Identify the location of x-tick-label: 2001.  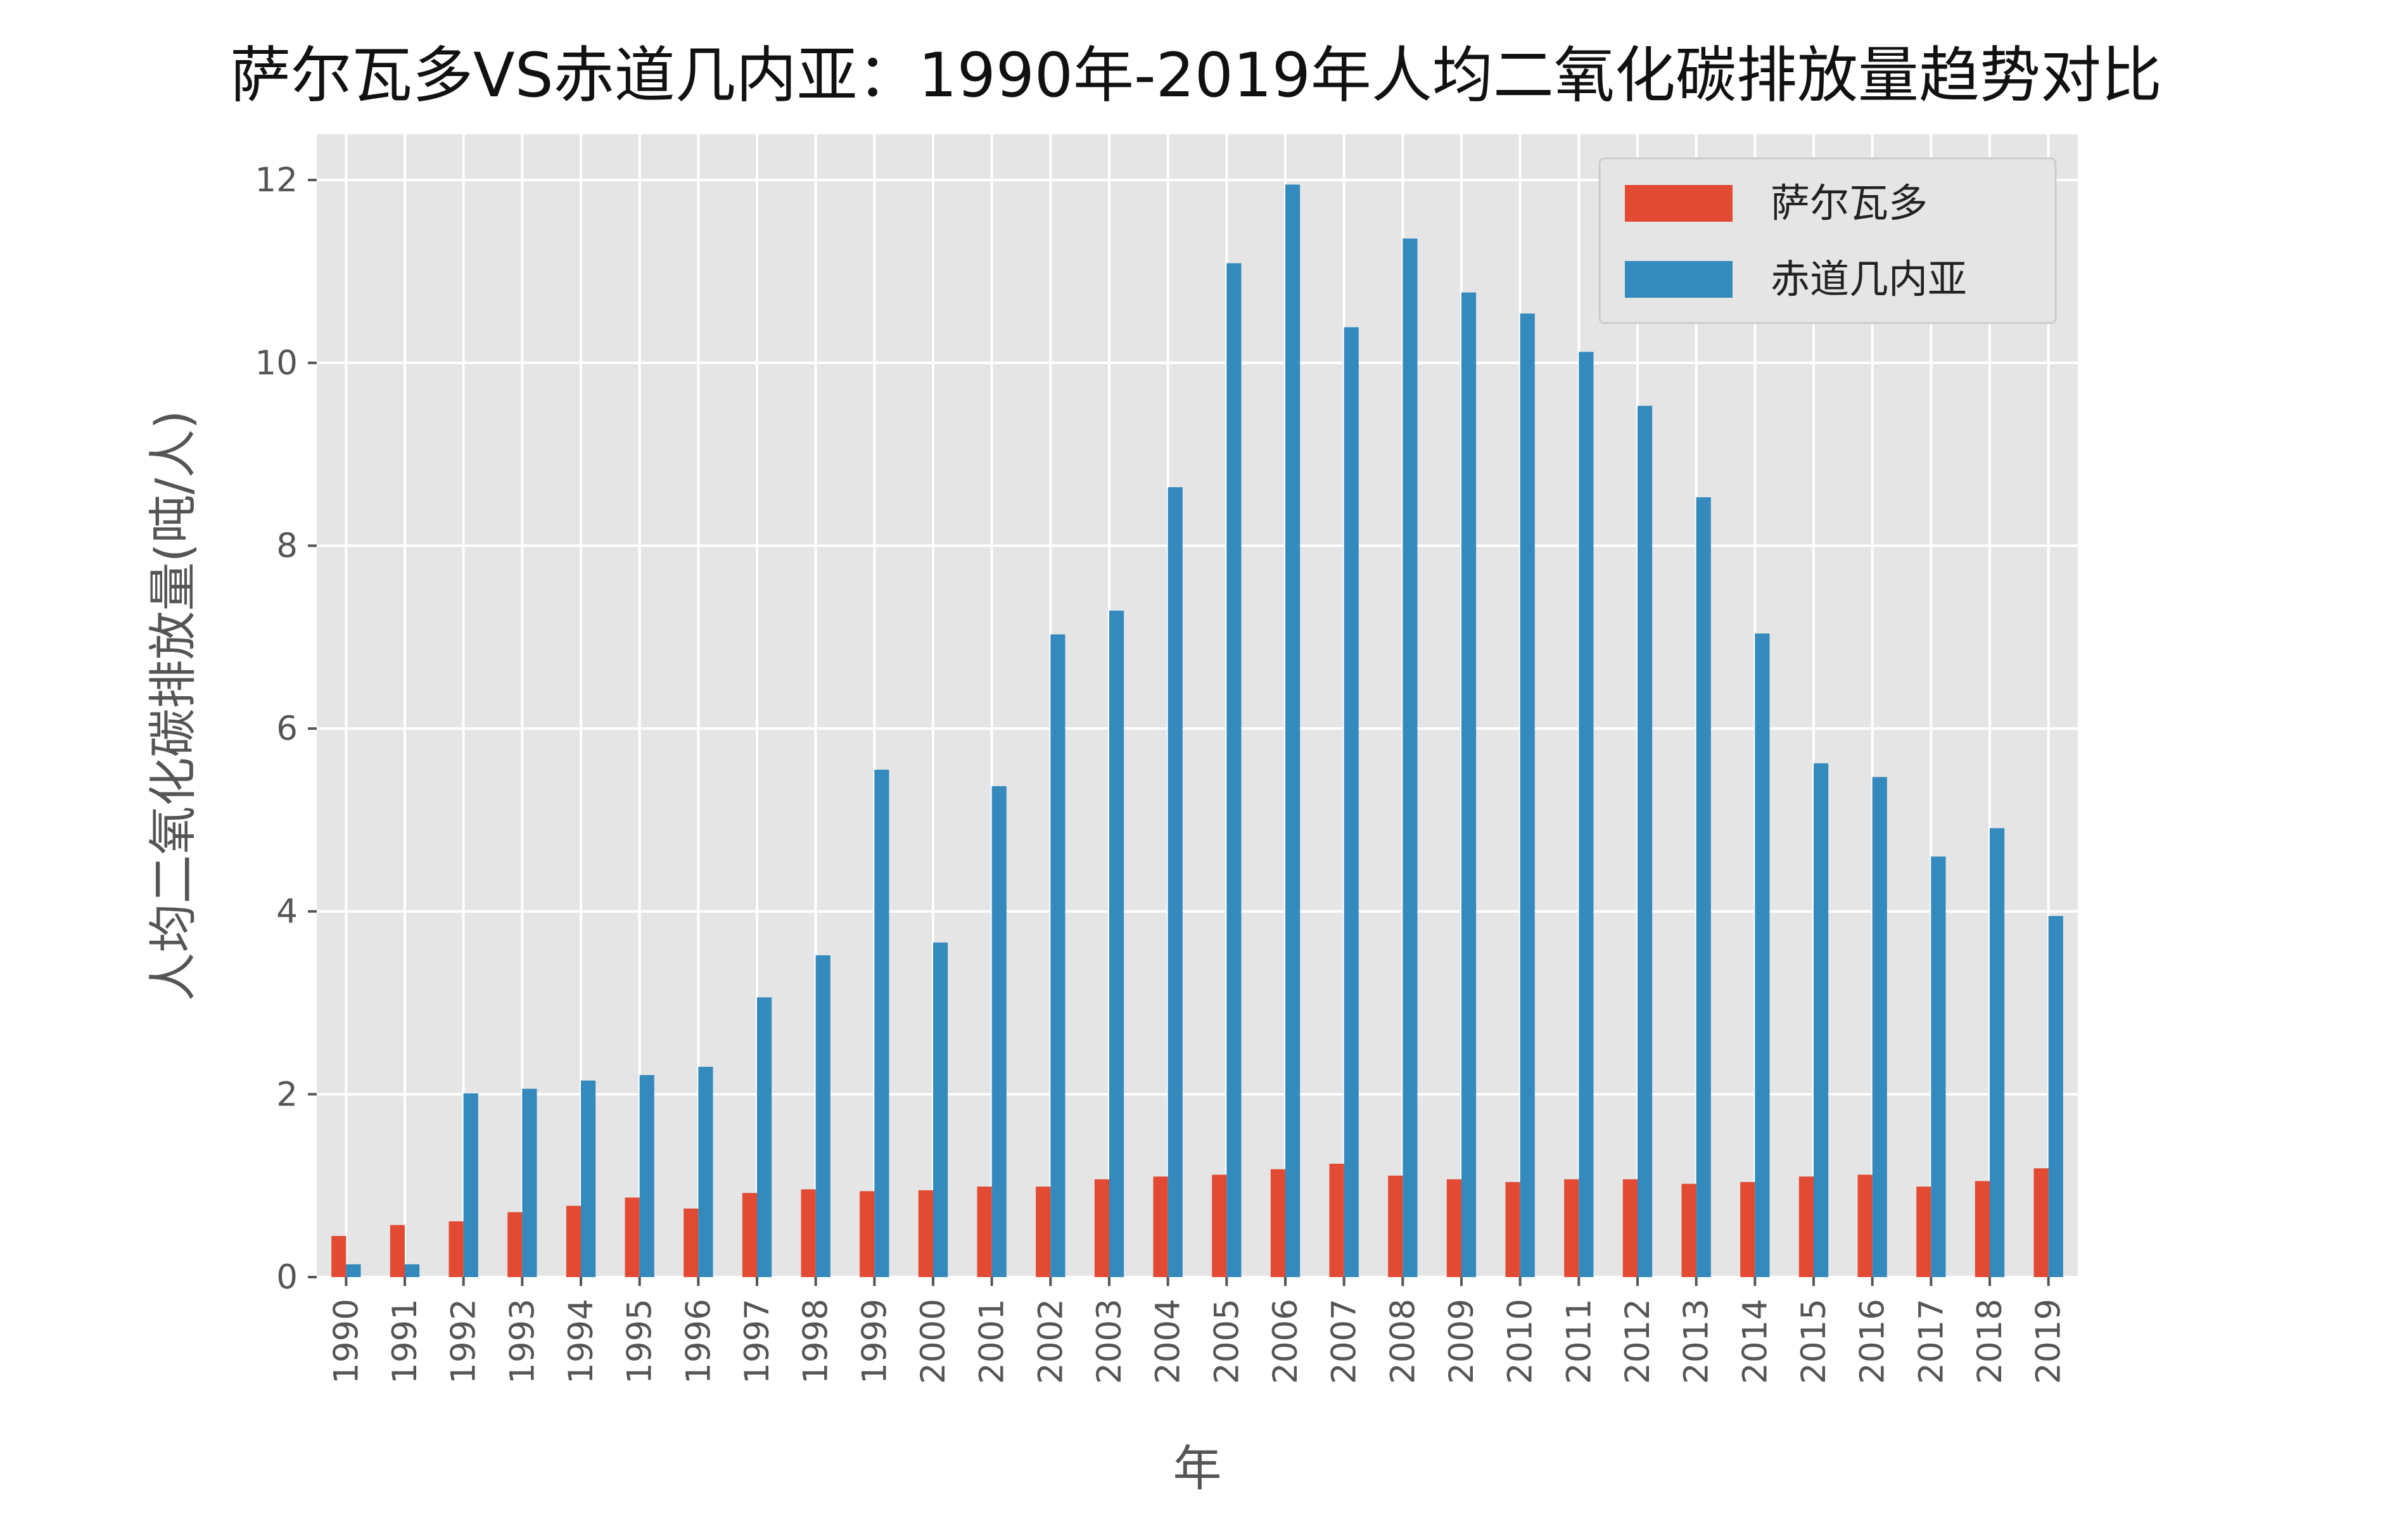
(992, 1341).